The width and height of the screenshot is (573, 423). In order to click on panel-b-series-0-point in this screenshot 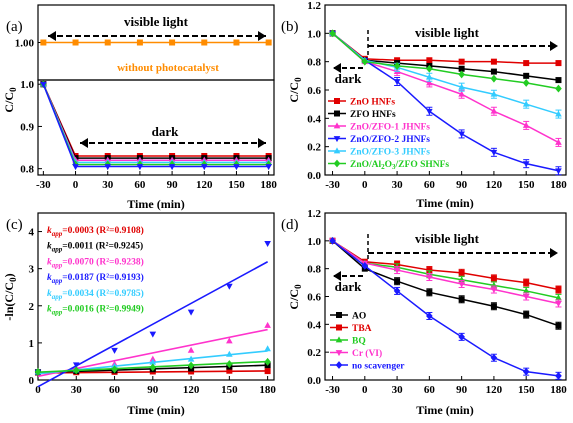, I will do `click(429, 60)`.